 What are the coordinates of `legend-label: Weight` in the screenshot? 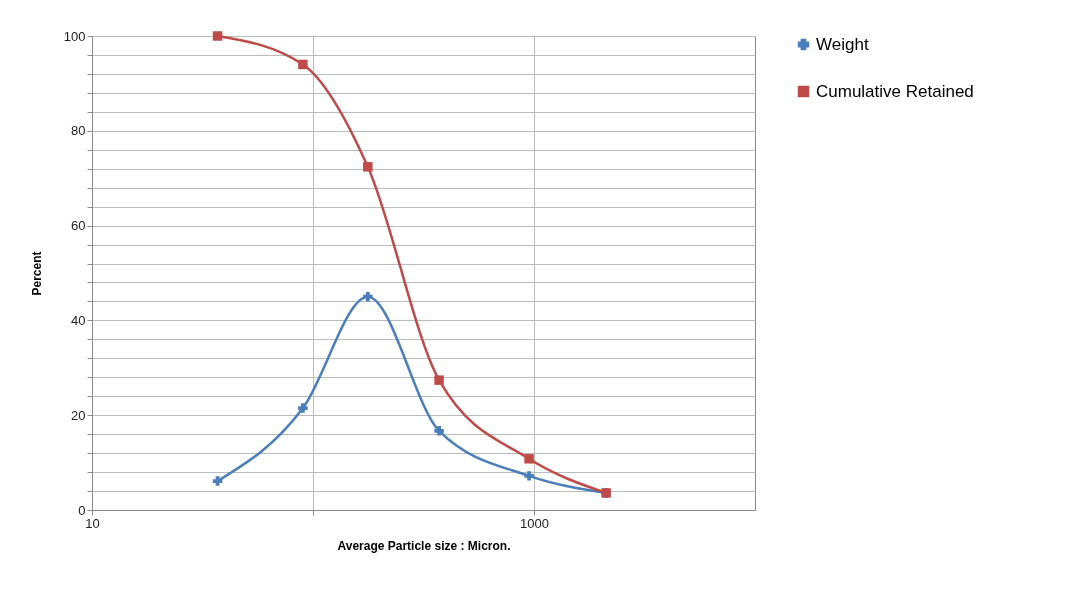 It's located at (842, 44).